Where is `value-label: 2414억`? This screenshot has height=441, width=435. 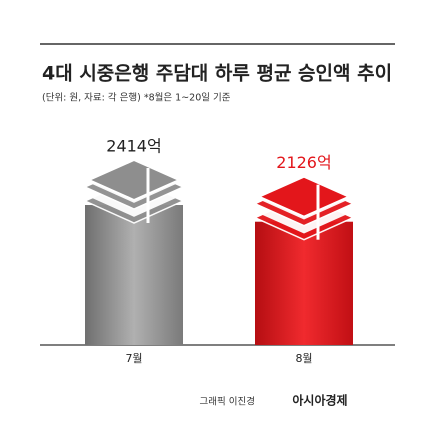
value-label: 2414억 is located at coordinates (133, 146).